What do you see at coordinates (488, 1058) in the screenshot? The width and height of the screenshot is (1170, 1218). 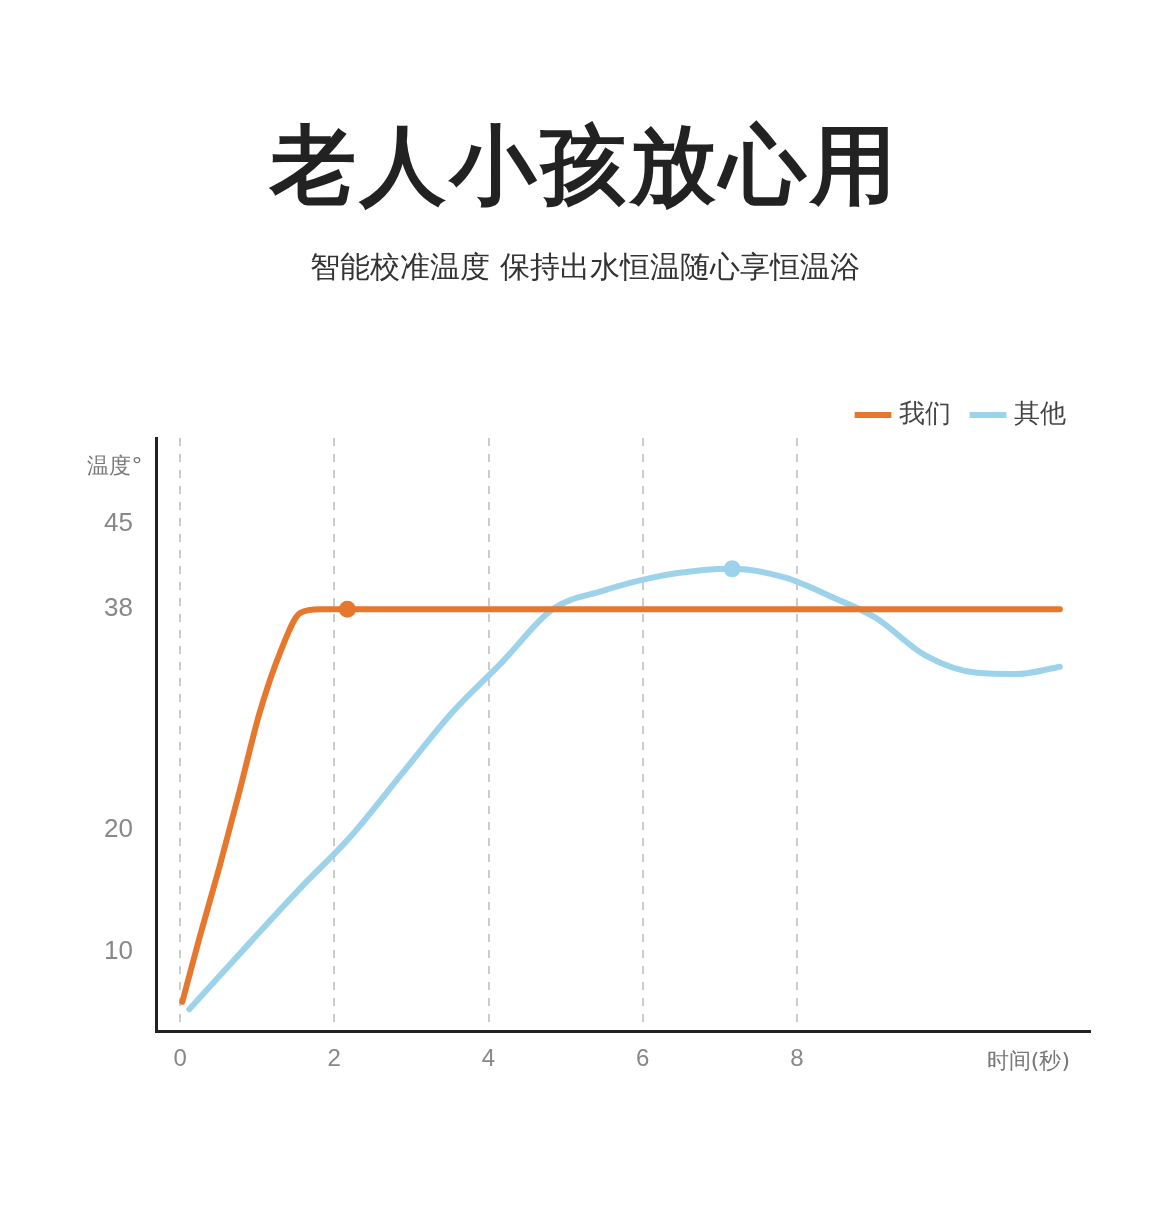 I see `x-tick-label: 4` at bounding box center [488, 1058].